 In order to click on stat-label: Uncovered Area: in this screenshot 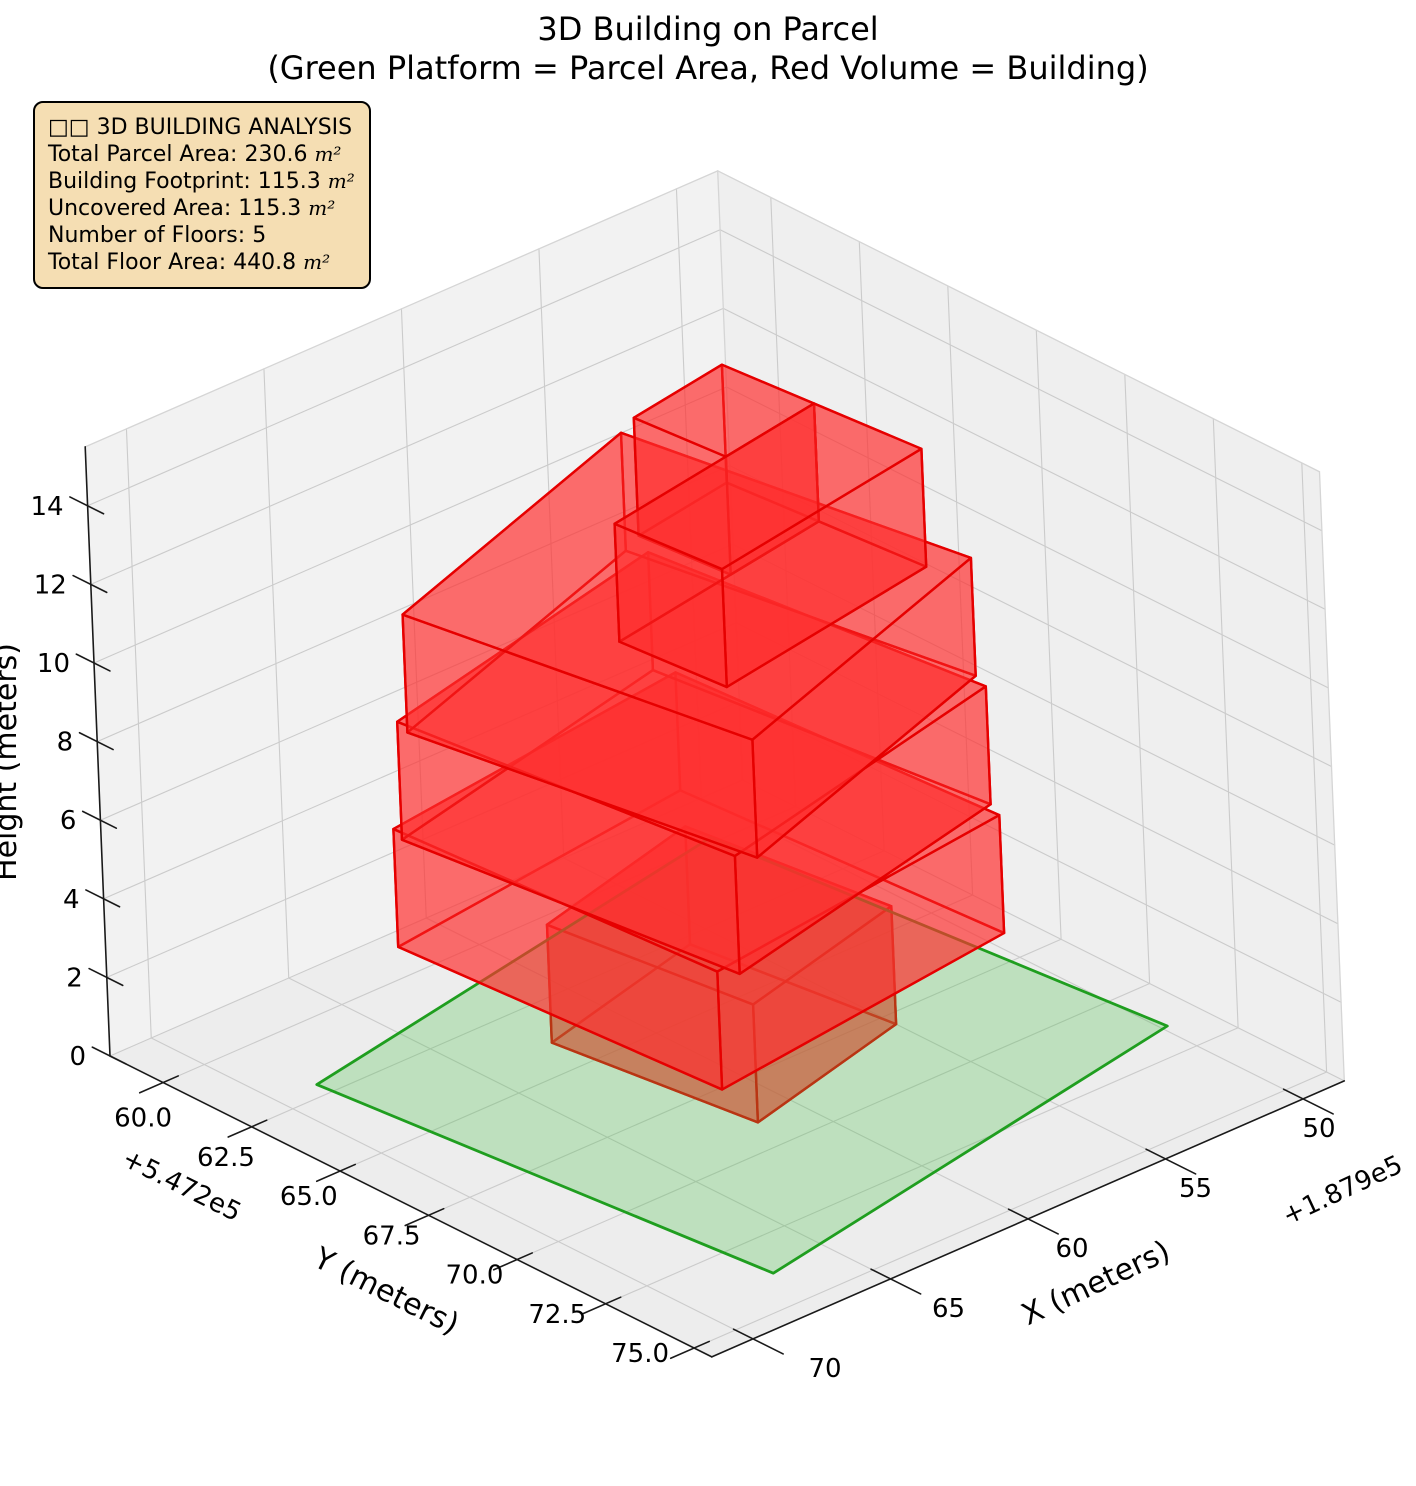, I will do `click(140, 208)`.